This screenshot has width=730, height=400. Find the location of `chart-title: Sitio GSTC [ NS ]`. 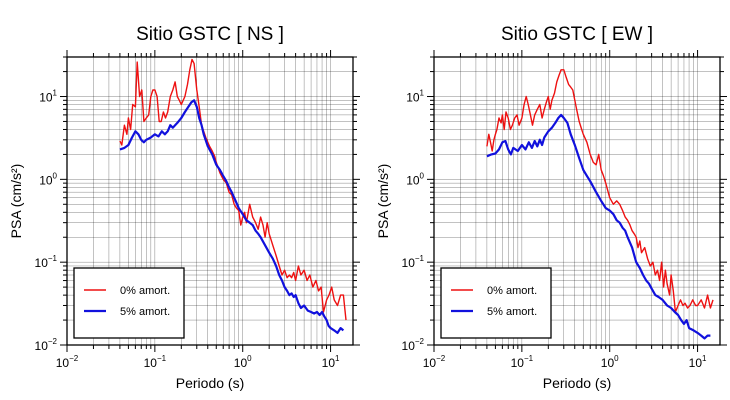

chart-title: Sitio GSTC [ NS ] is located at coordinates (210, 34).